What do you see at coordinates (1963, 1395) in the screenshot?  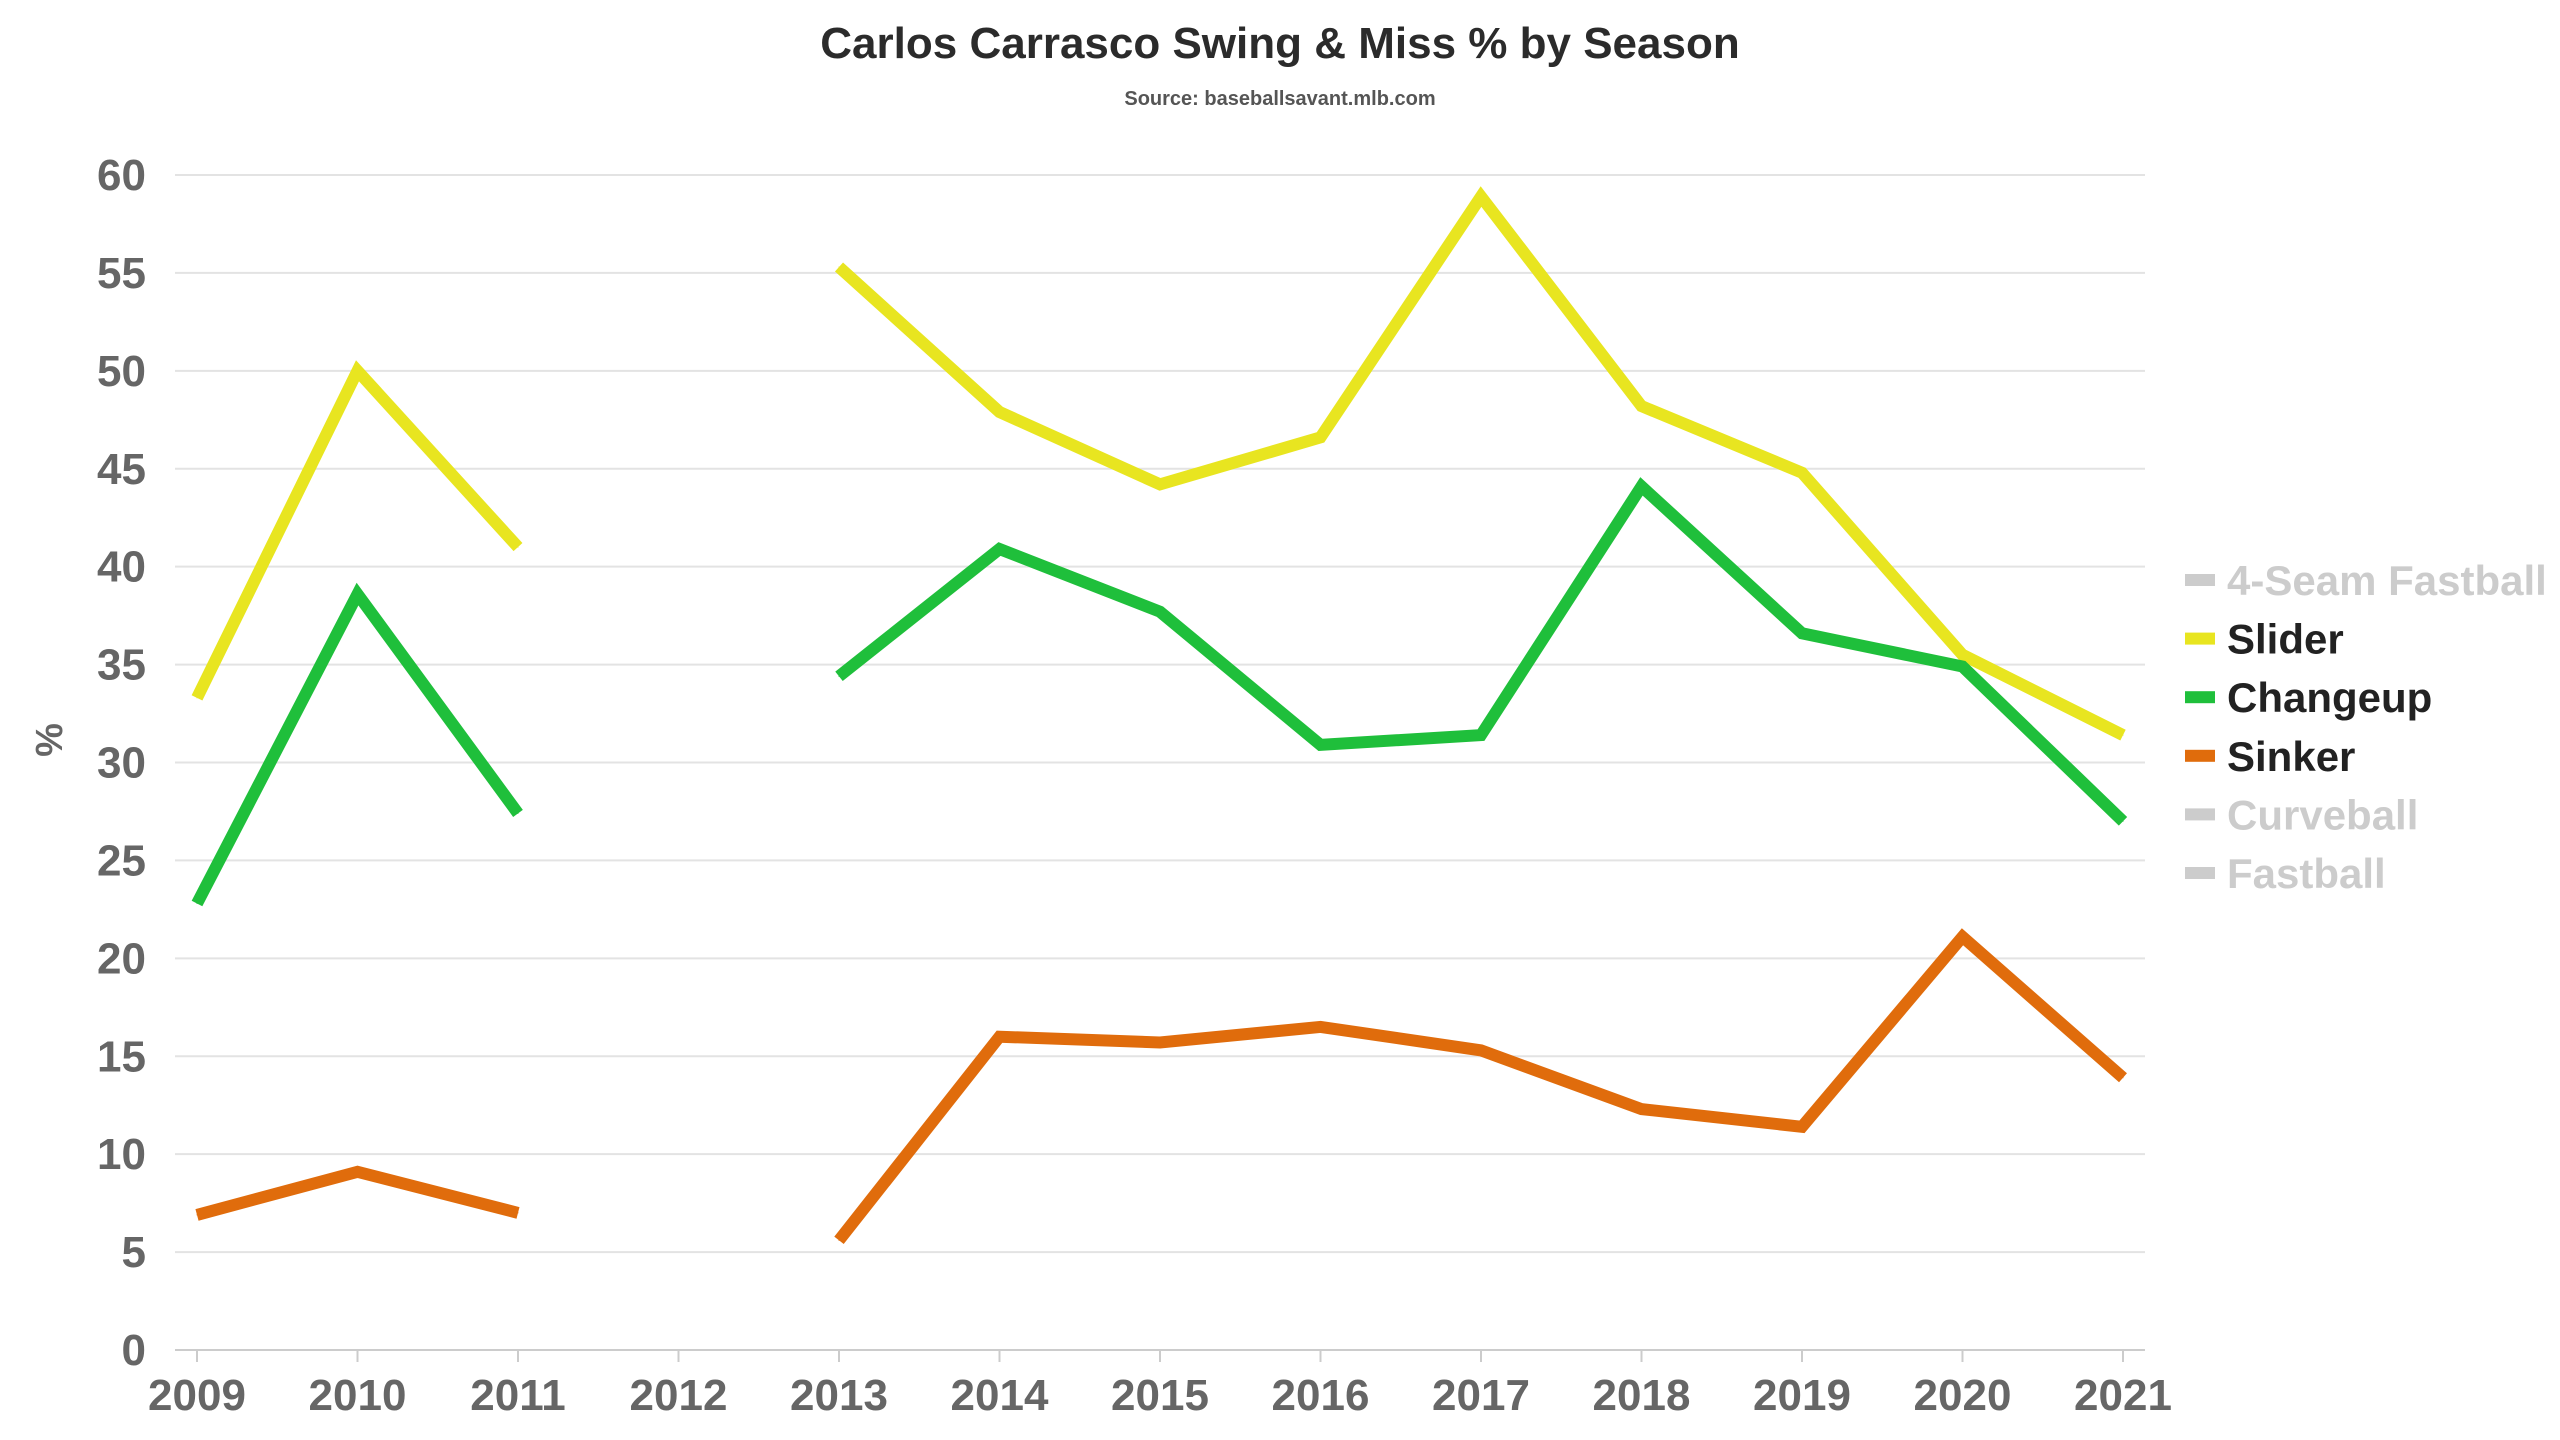 I see `x-tick-label: 2020` at bounding box center [1963, 1395].